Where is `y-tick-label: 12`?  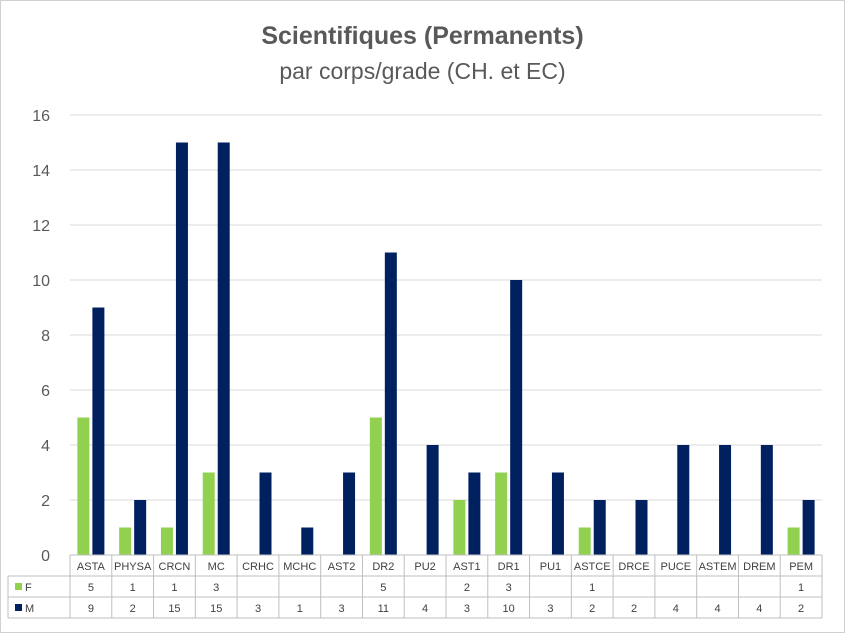 y-tick-label: 12 is located at coordinates (41, 226).